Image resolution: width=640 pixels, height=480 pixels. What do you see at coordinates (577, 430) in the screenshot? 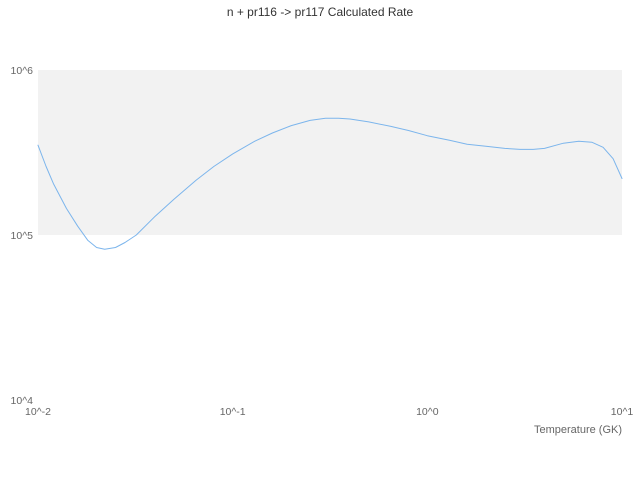
I see `x-axis-title: Temperature (GK)` at bounding box center [577, 430].